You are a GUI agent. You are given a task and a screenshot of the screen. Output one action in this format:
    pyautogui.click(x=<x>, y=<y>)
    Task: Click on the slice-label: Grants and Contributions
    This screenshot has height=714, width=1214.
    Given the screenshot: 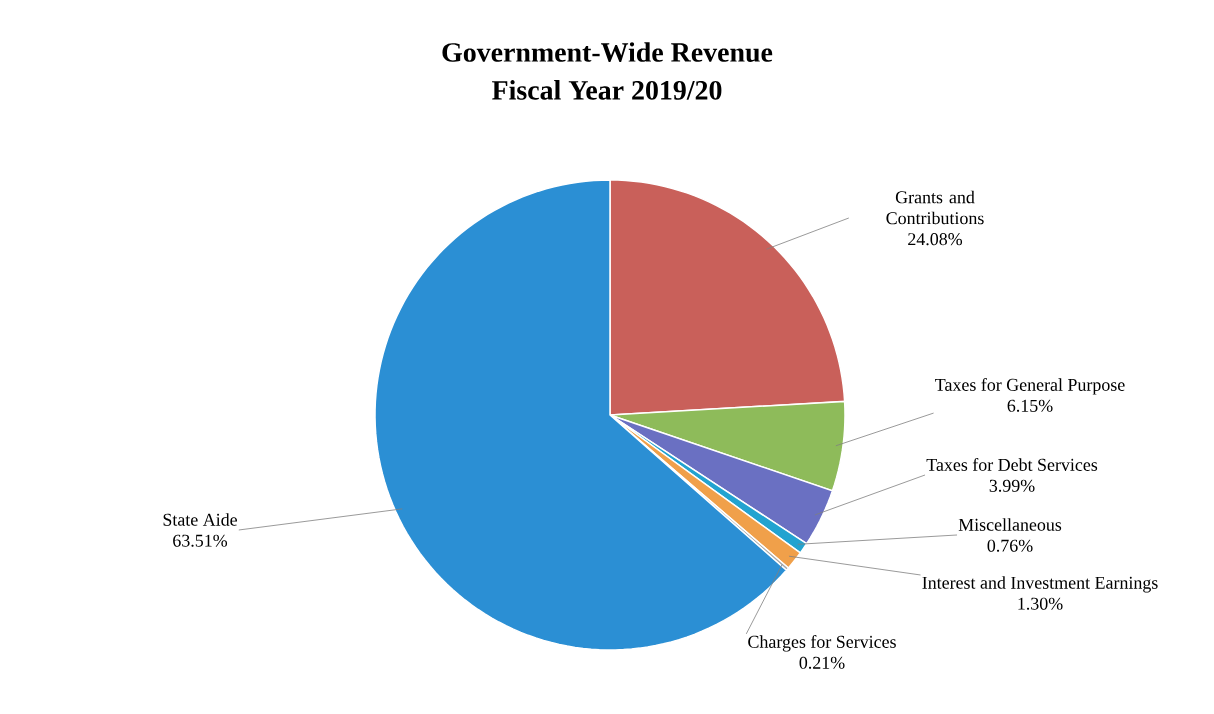 What is the action you would take?
    pyautogui.click(x=935, y=207)
    